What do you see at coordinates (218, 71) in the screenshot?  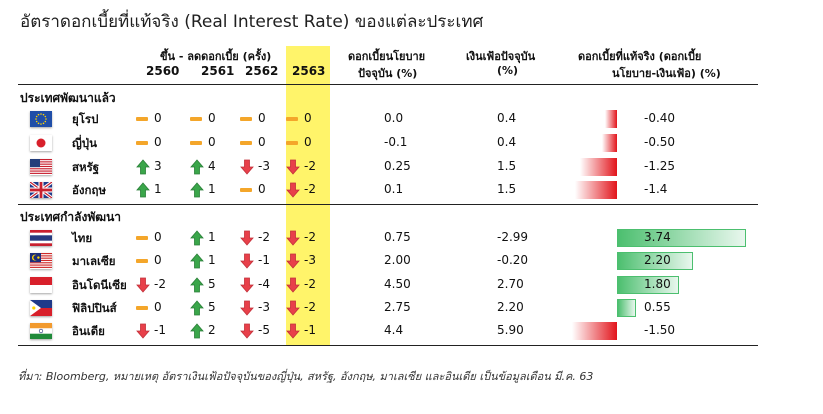 I see `year-header-2561: 2561` at bounding box center [218, 71].